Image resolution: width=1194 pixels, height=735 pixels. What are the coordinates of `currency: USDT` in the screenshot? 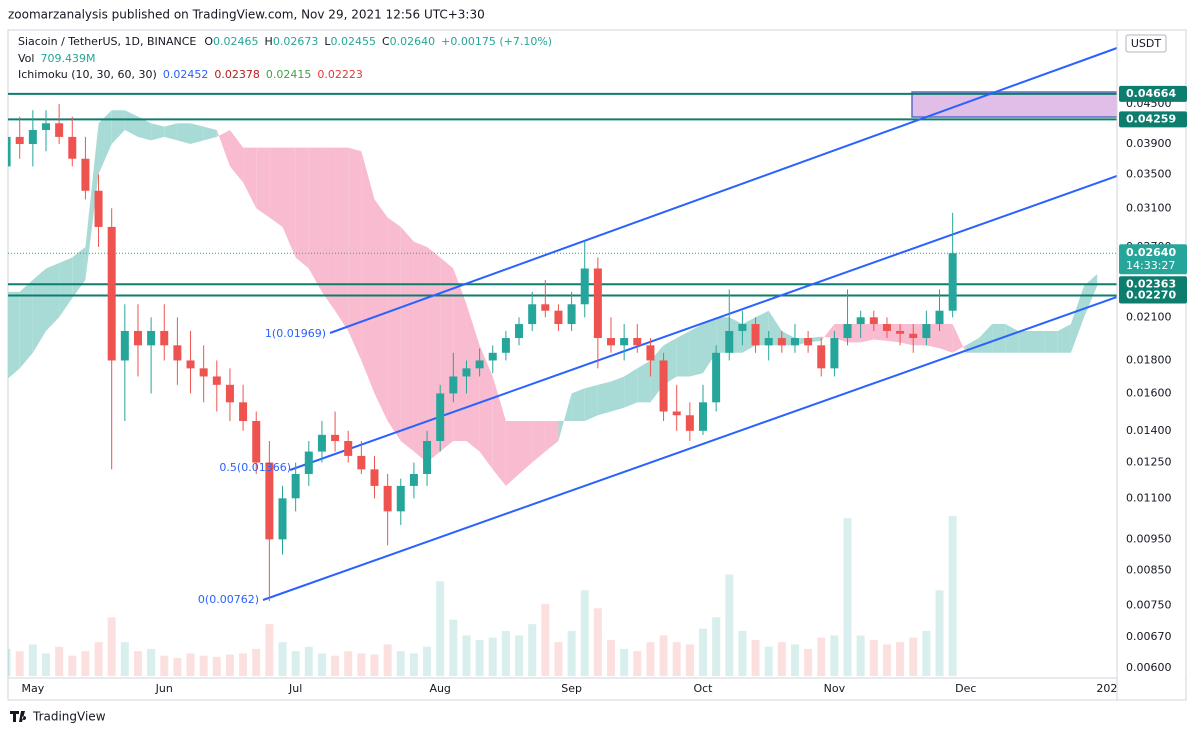 It's located at (1146, 43).